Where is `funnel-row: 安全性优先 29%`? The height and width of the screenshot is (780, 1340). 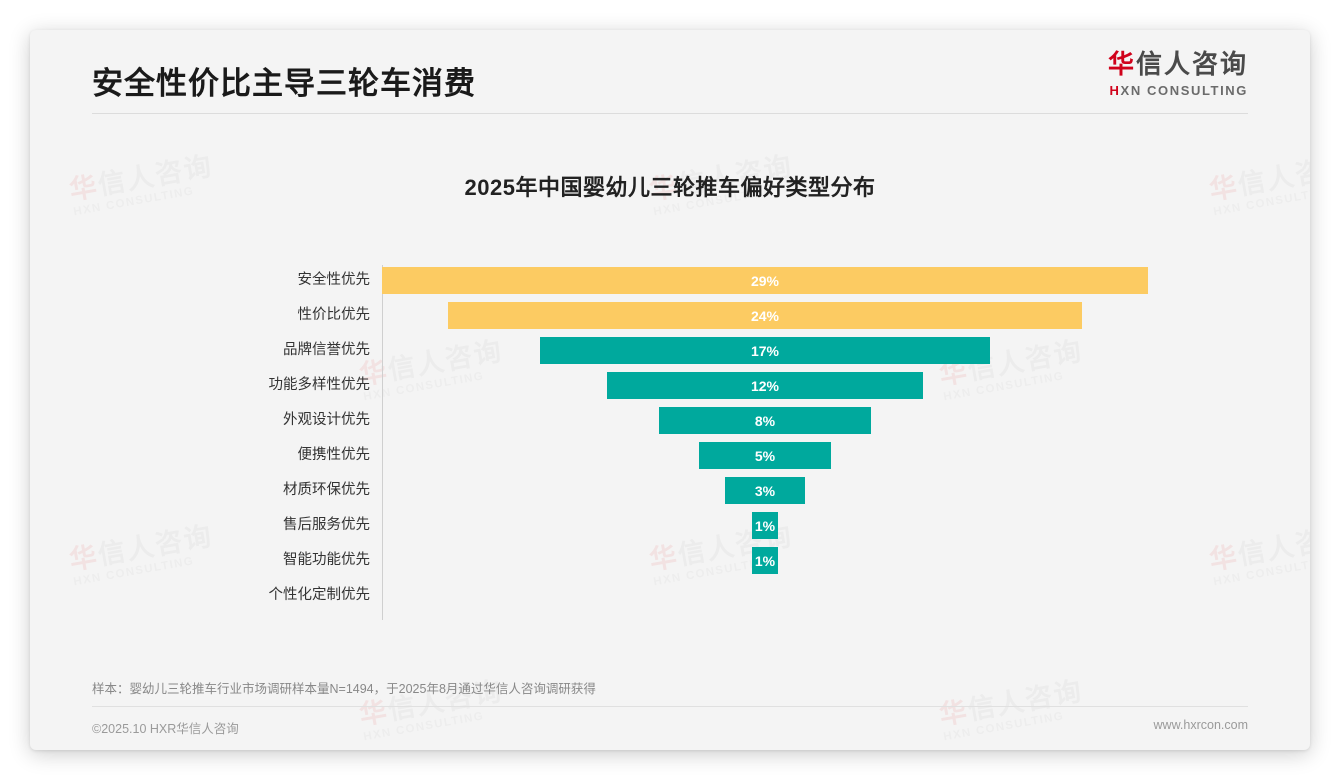 funnel-row: 安全性优先 29% is located at coordinates (670, 280).